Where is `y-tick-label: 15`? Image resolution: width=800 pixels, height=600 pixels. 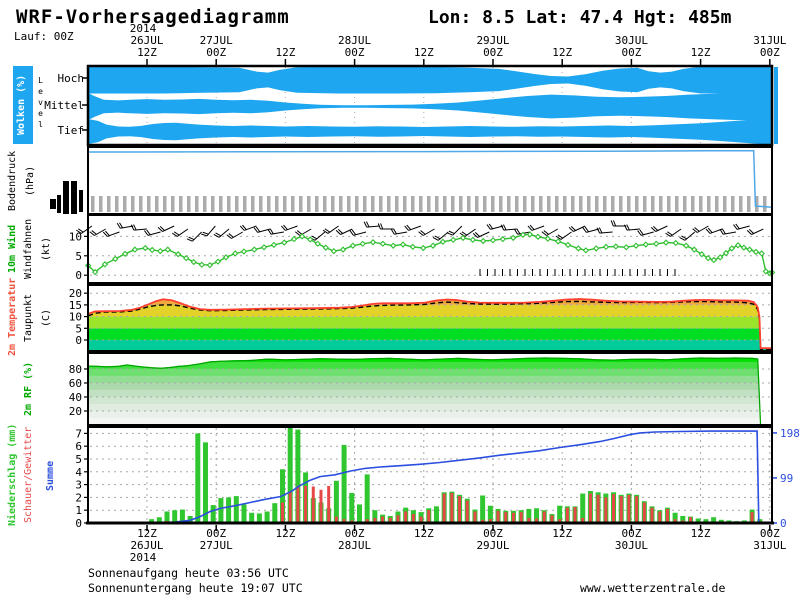
y-tick-label: 15 is located at coordinates (75, 305).